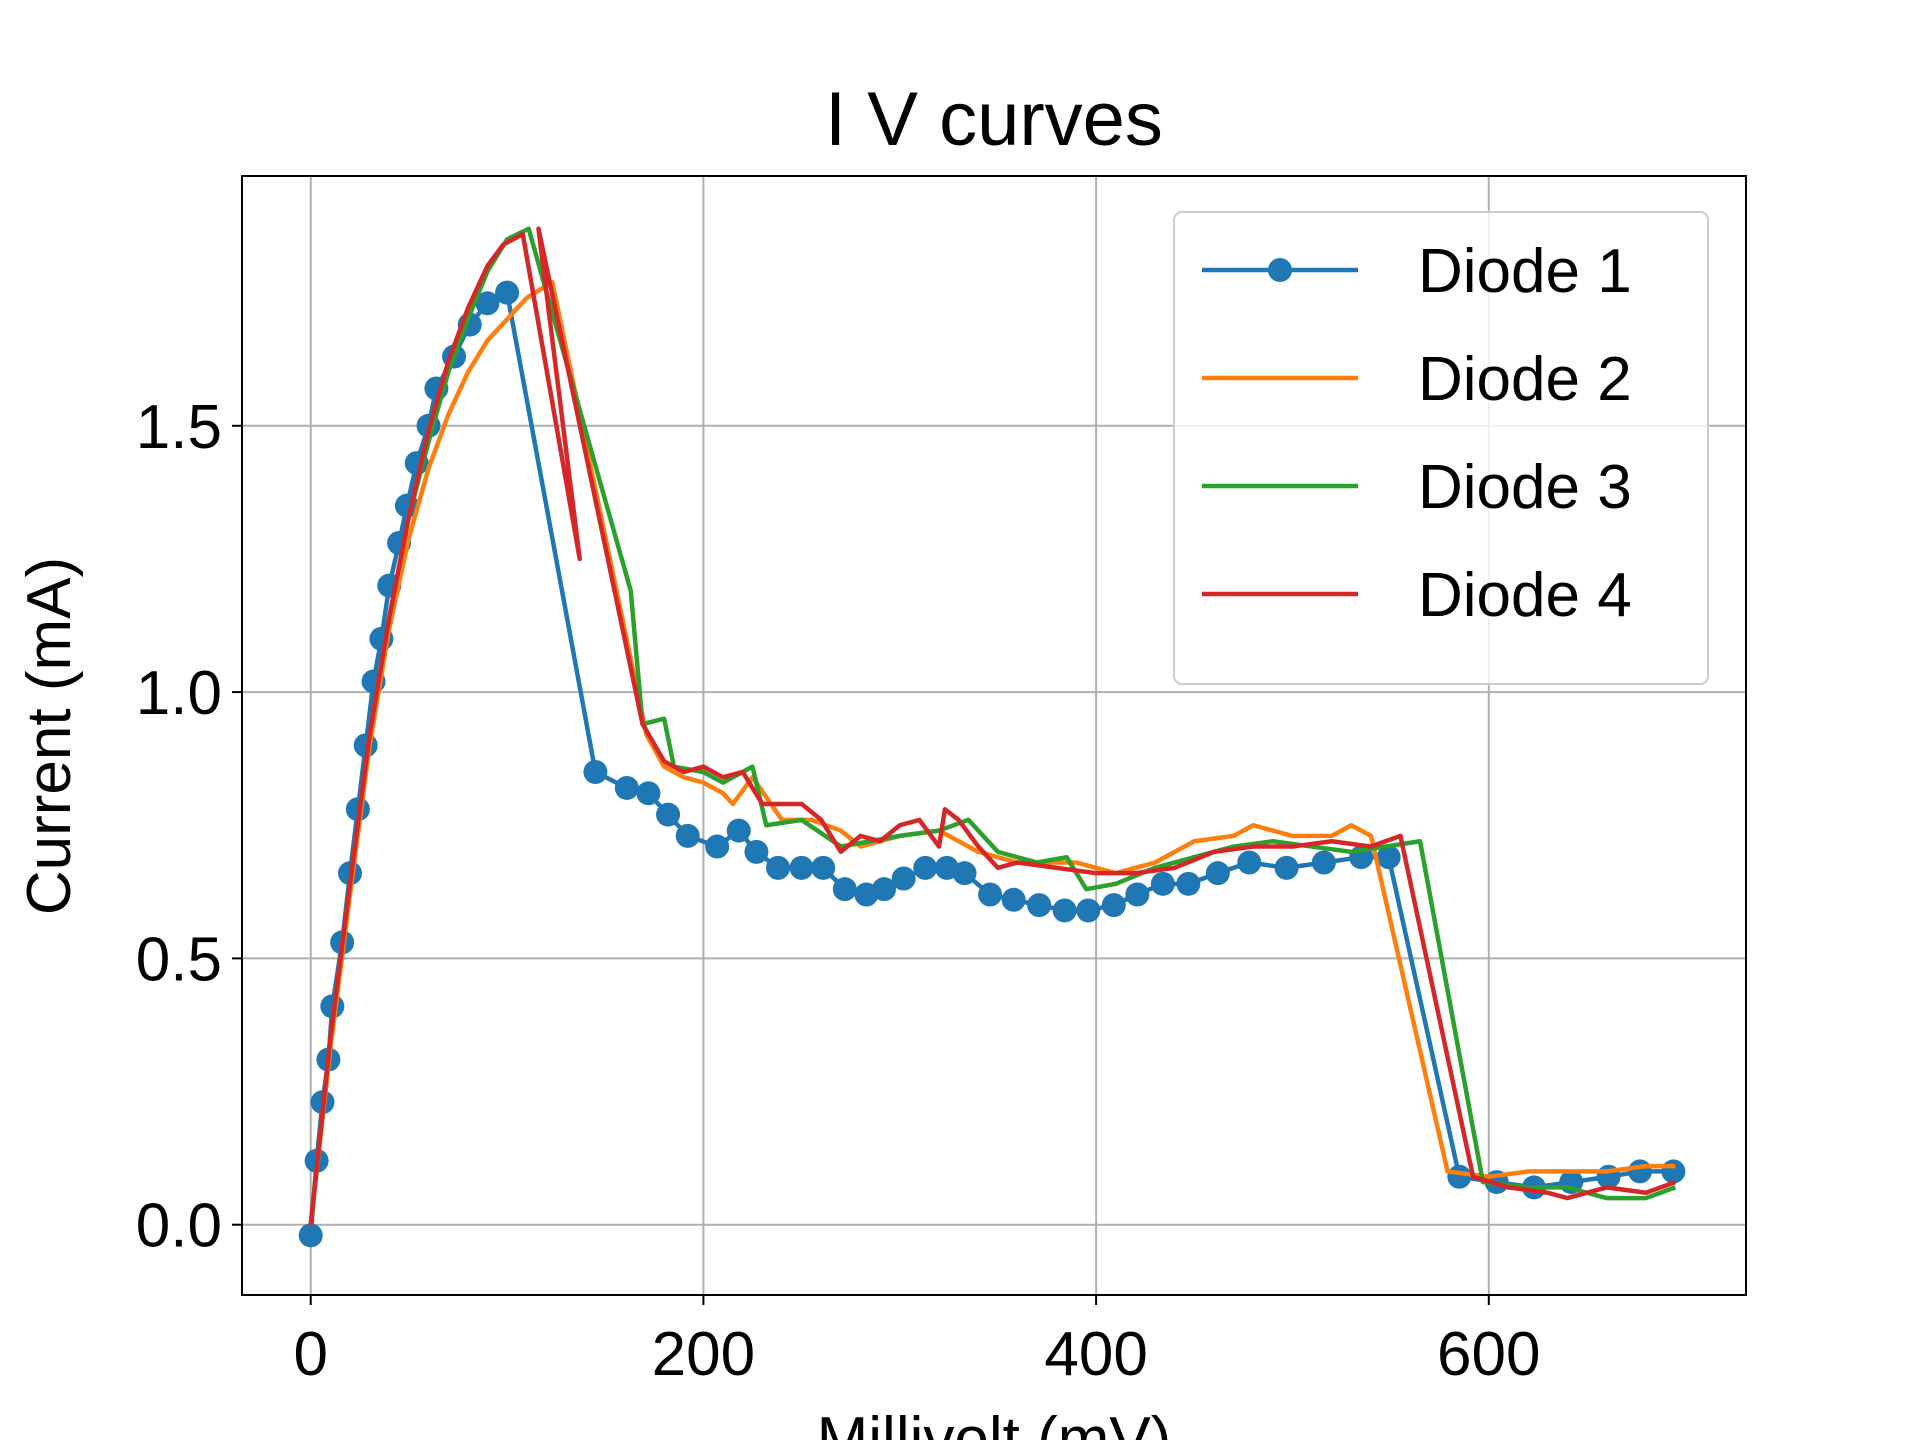 Image resolution: width=1920 pixels, height=1440 pixels. What do you see at coordinates (1095, 1354) in the screenshot?
I see `x-tick-label: 400` at bounding box center [1095, 1354].